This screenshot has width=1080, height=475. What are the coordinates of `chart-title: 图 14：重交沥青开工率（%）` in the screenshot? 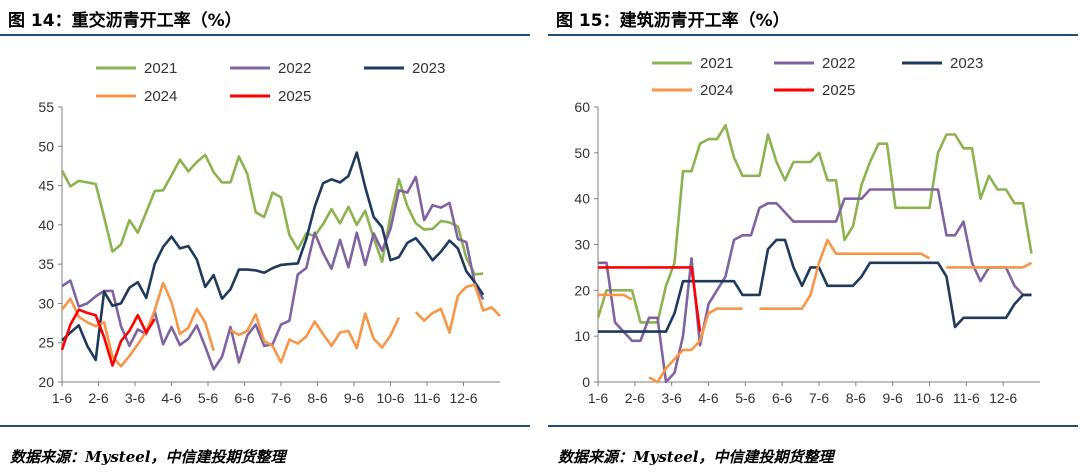 It's located at (125, 21).